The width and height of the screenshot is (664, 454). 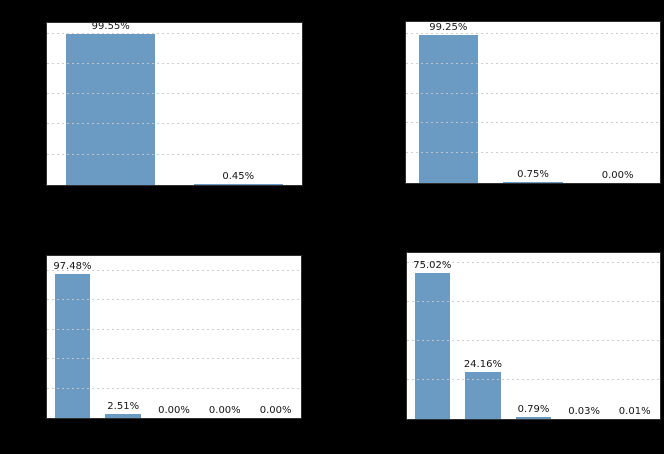 What do you see at coordinates (533, 102) in the screenshot?
I see `chart-panel-top-right: 99.25% 0.75% 0.00%` at bounding box center [533, 102].